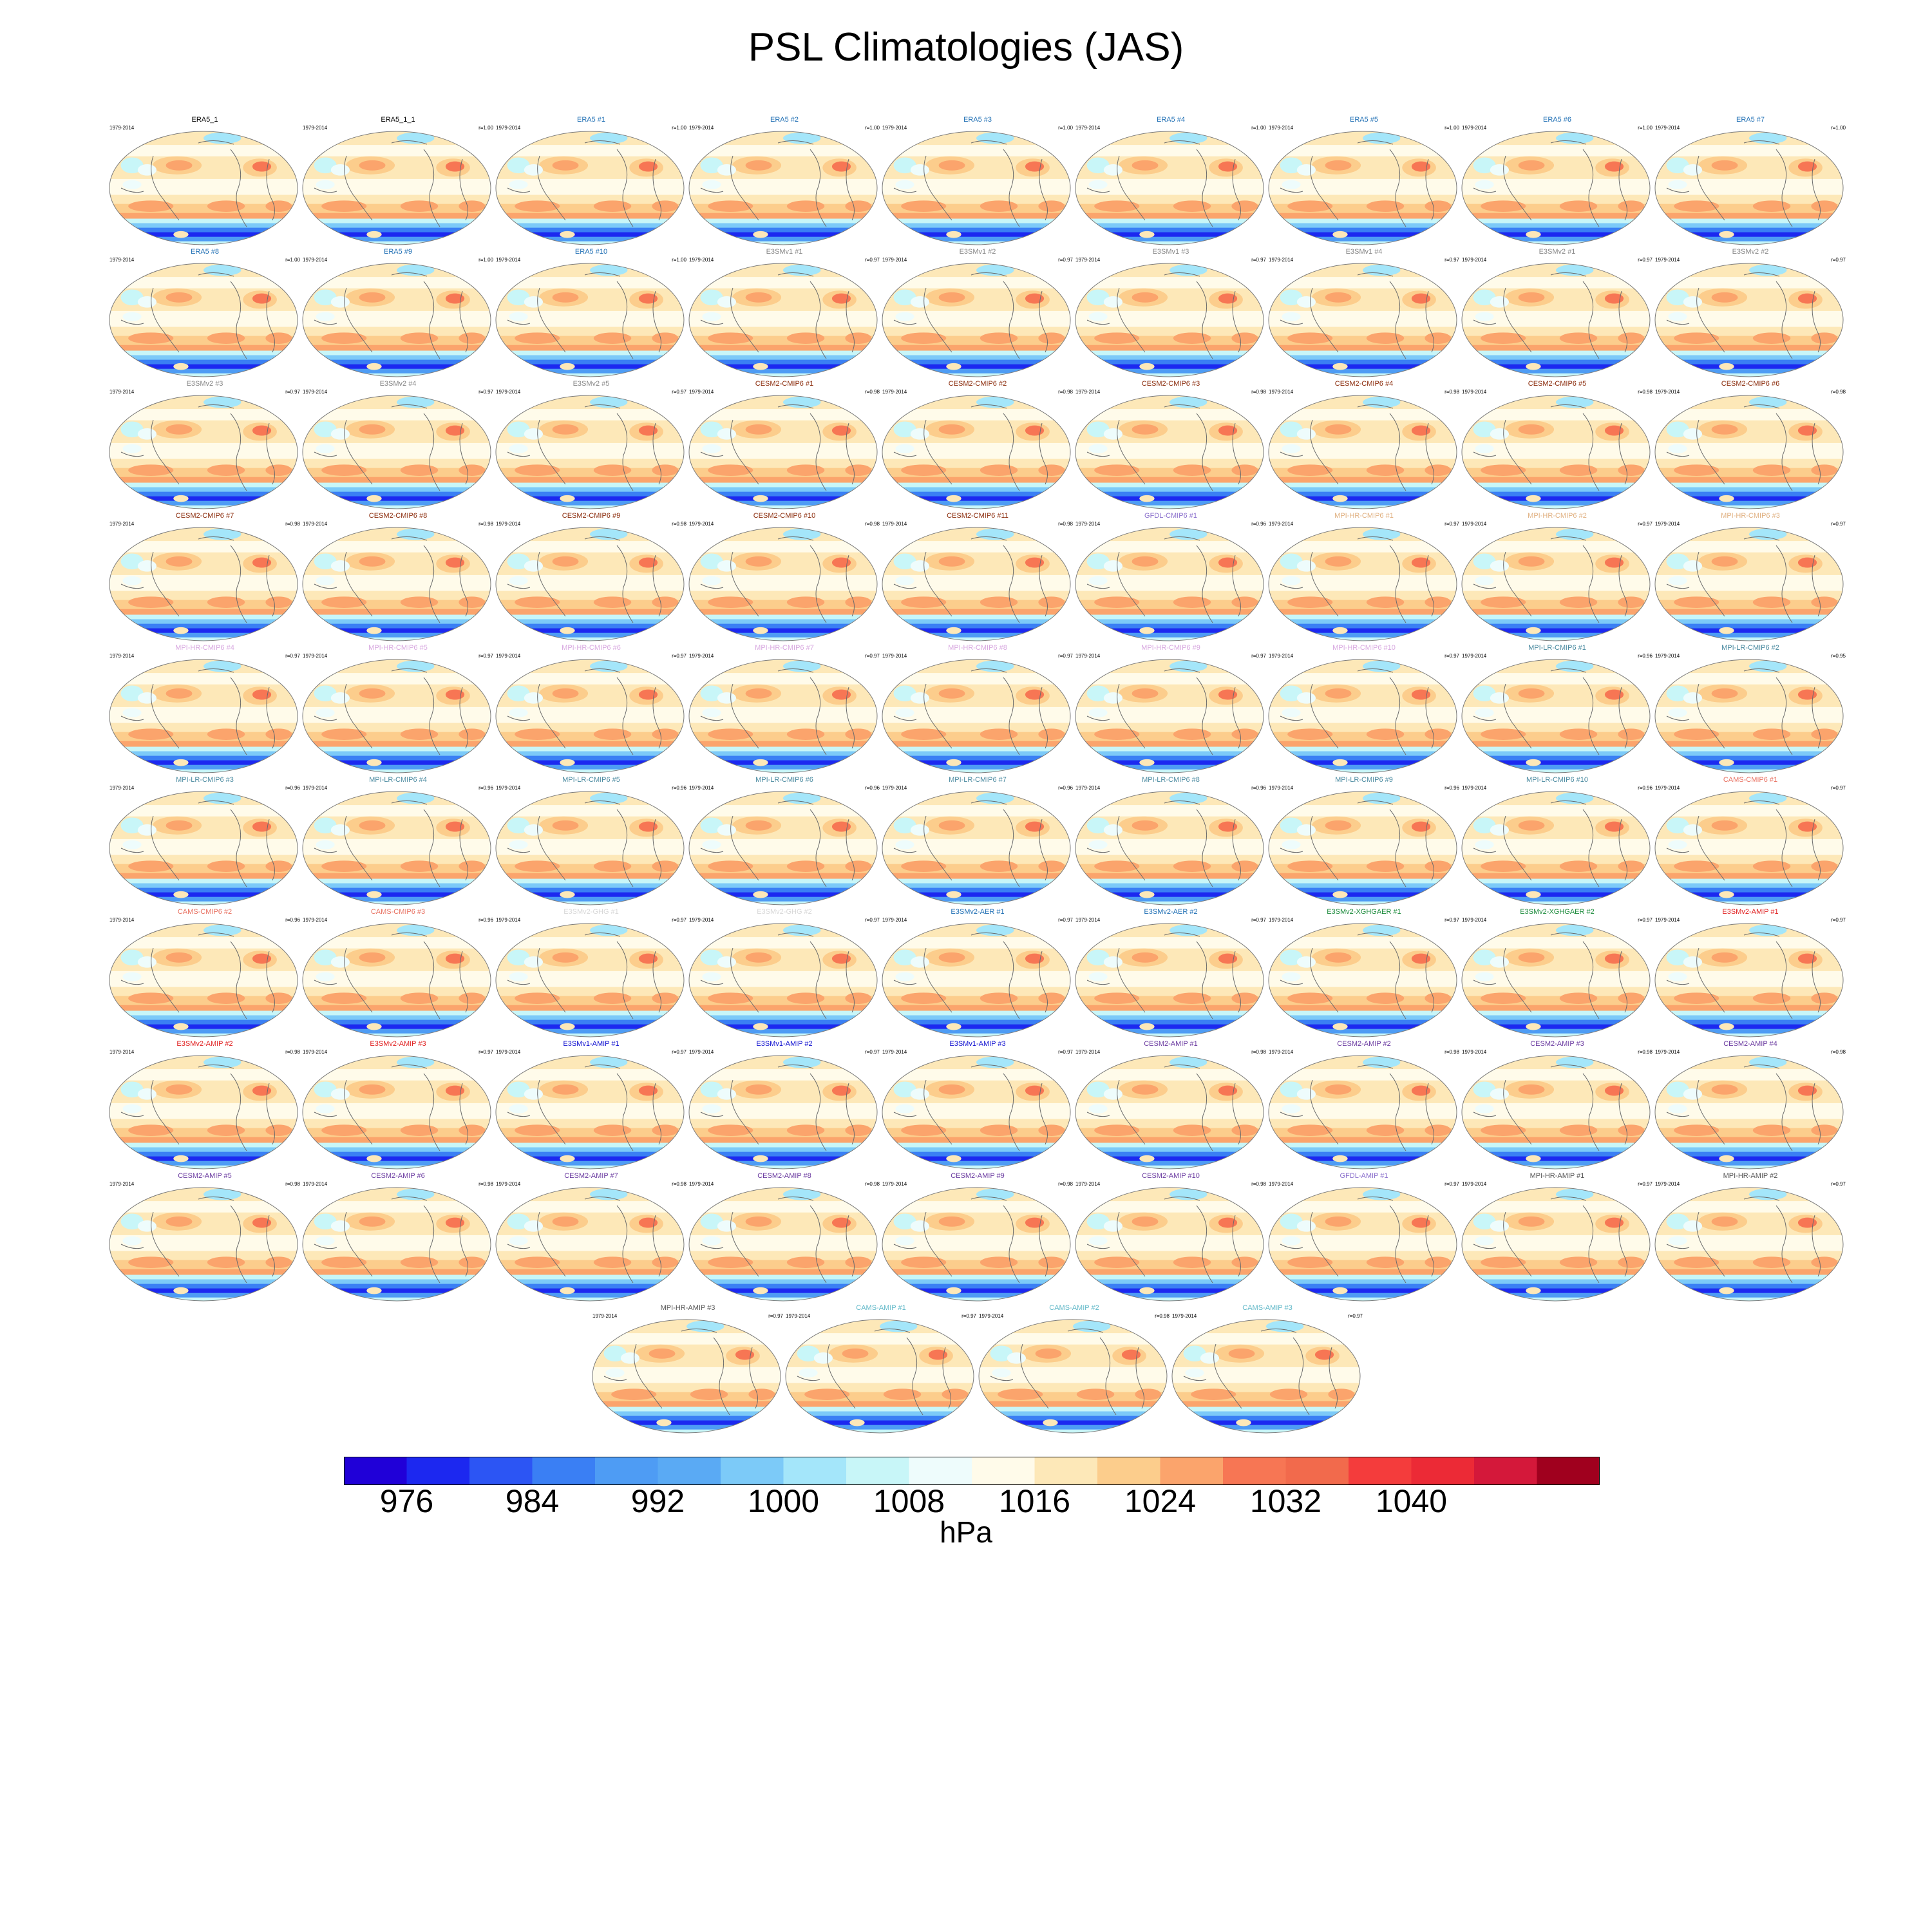 The image size is (1932, 1932). I want to click on map-panel: ERA5 #3 1979-2014 r=1.00, so click(977, 181).